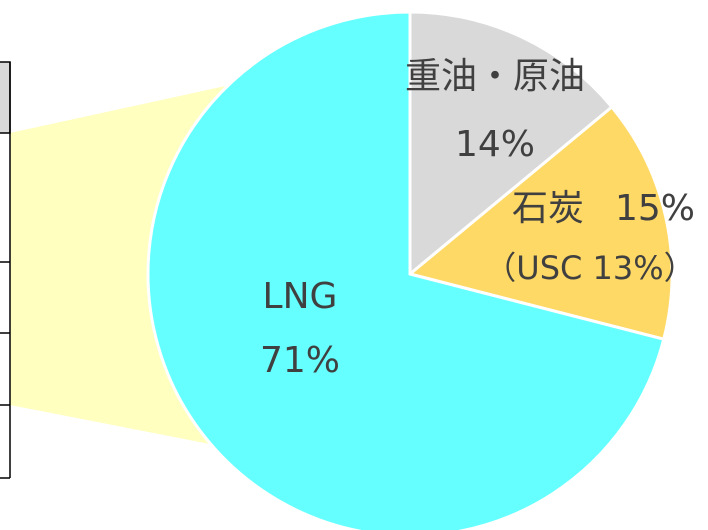 The image size is (708, 530). I want to click on table-header, so click(5, 97).